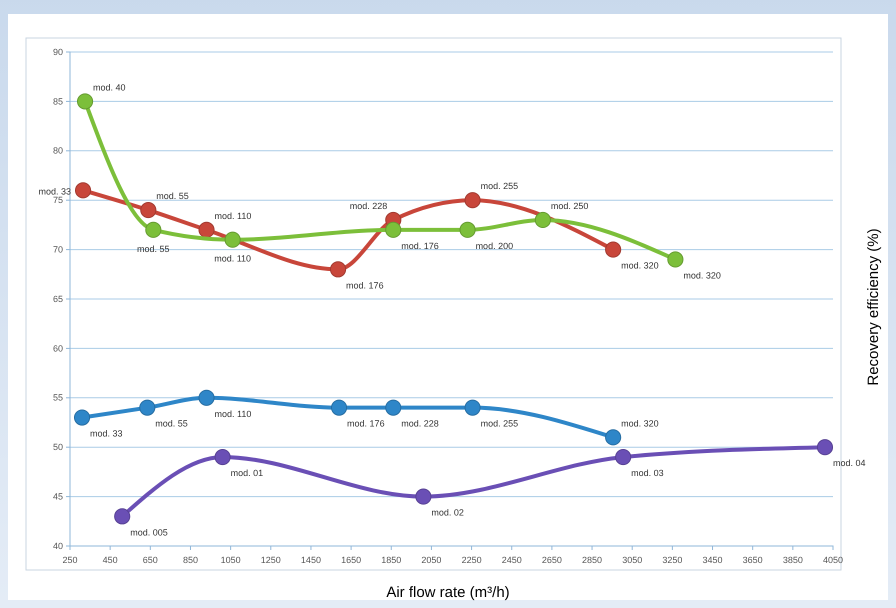  Describe the element at coordinates (57, 200) in the screenshot. I see `y-tick-label: 75` at that location.